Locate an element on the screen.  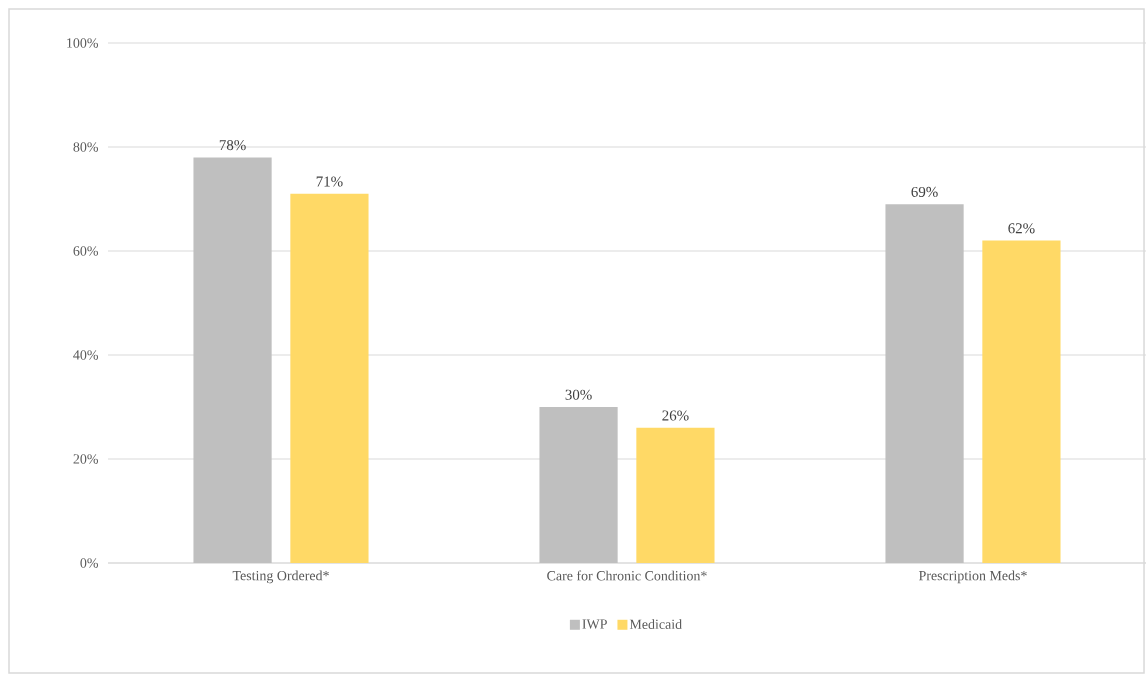
y-tick-label: 100% is located at coordinates (82, 43).